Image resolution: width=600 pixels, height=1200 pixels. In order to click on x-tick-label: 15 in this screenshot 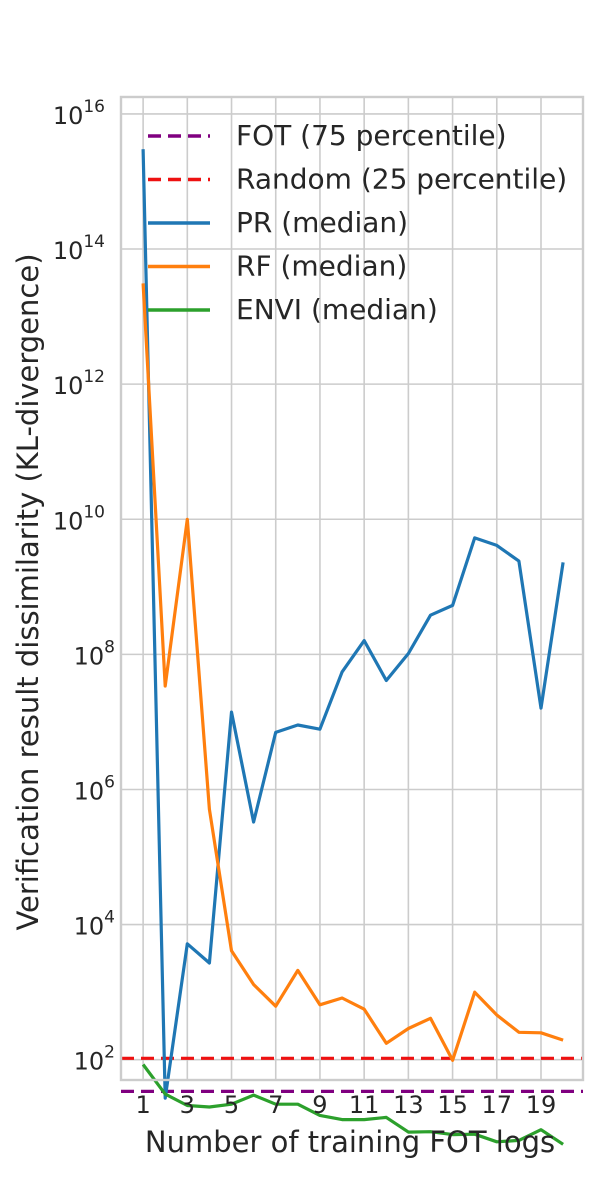, I will do `click(452, 1105)`.